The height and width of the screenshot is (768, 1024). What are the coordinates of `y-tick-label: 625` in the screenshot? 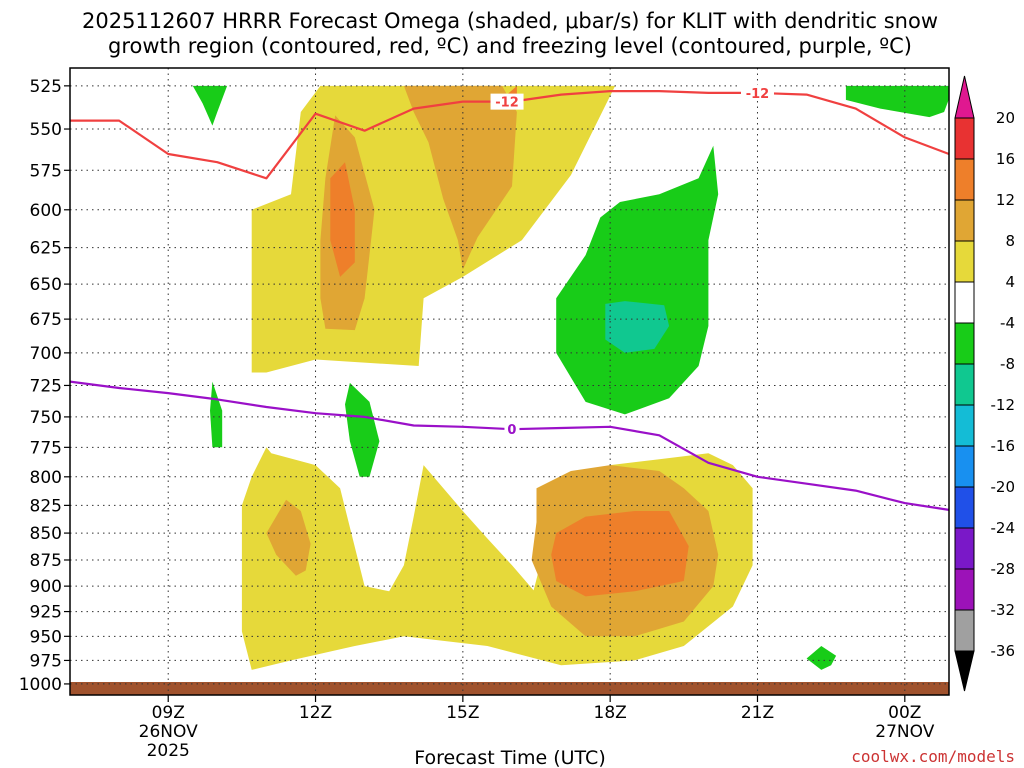 It's located at (46, 249).